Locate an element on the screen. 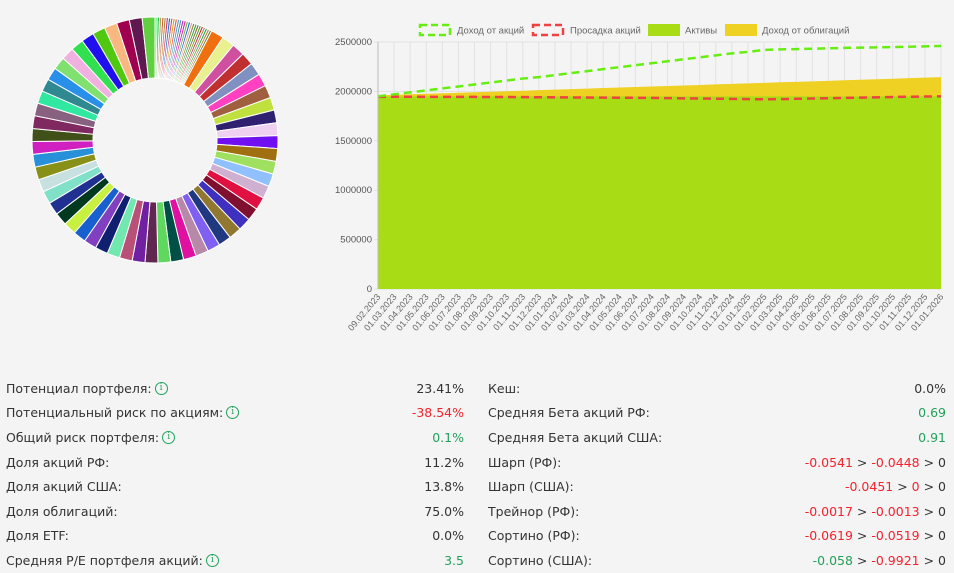 Image resolution: width=954 pixels, height=573 pixels. stat-value-part: 0.69 is located at coordinates (932, 413).